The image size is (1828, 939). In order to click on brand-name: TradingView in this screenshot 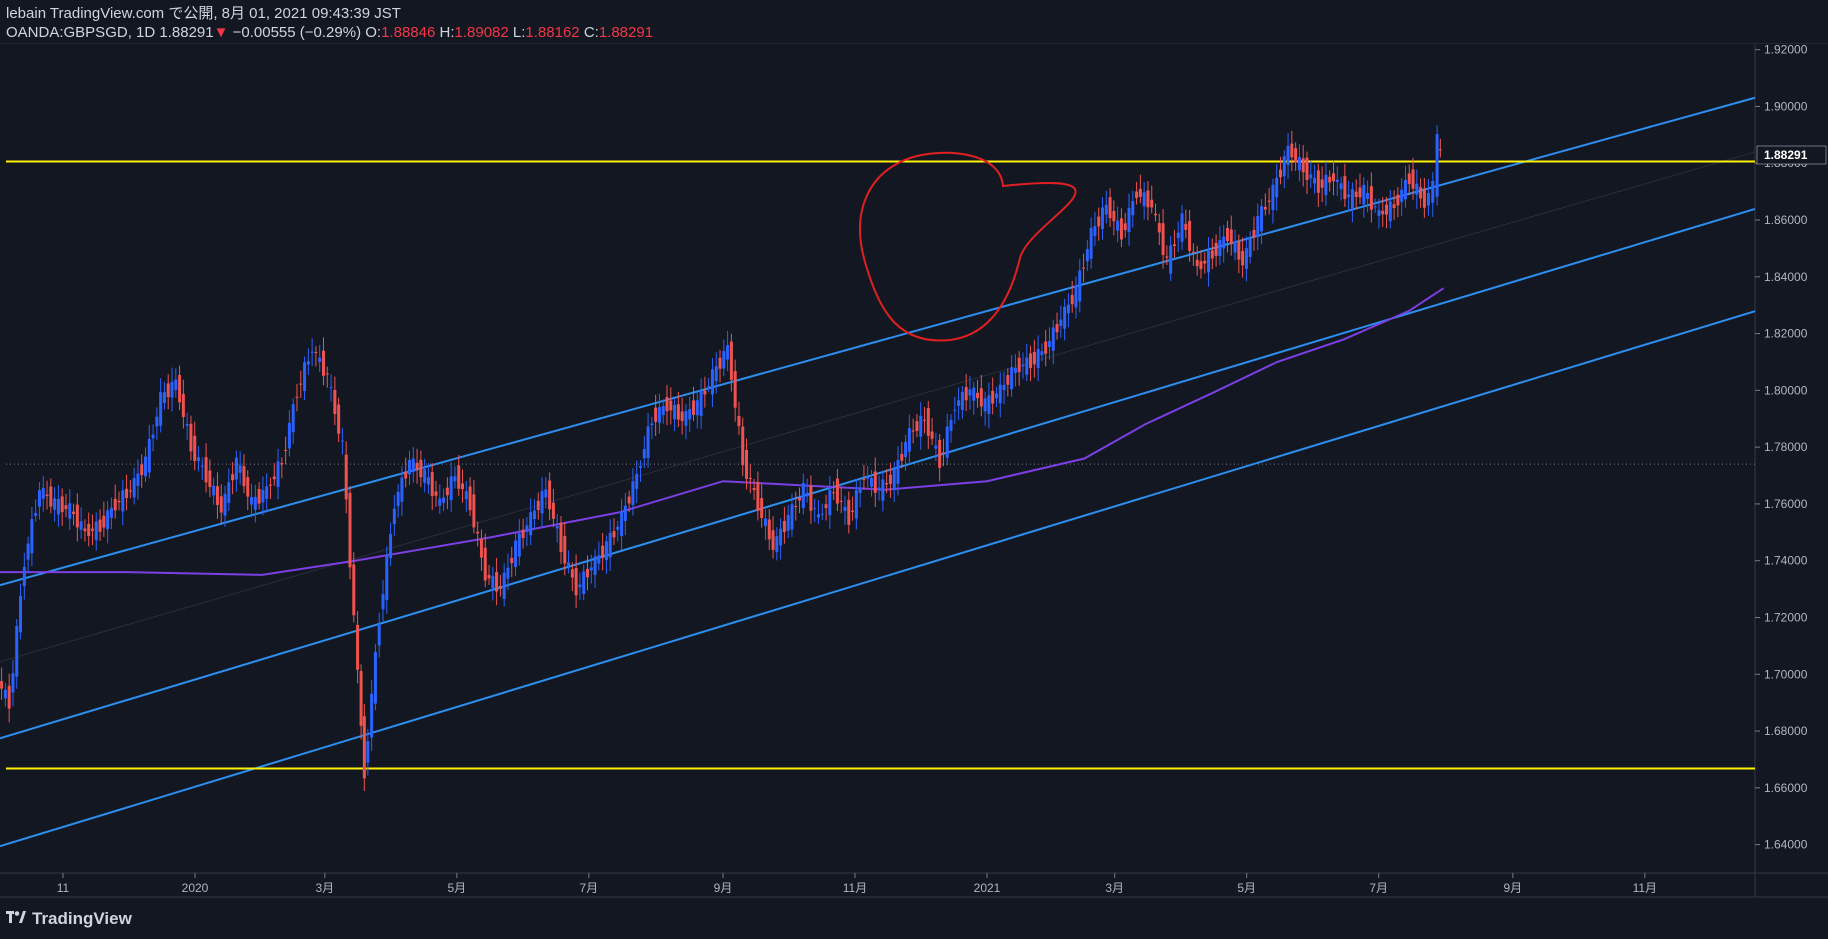, I will do `click(82, 918)`.